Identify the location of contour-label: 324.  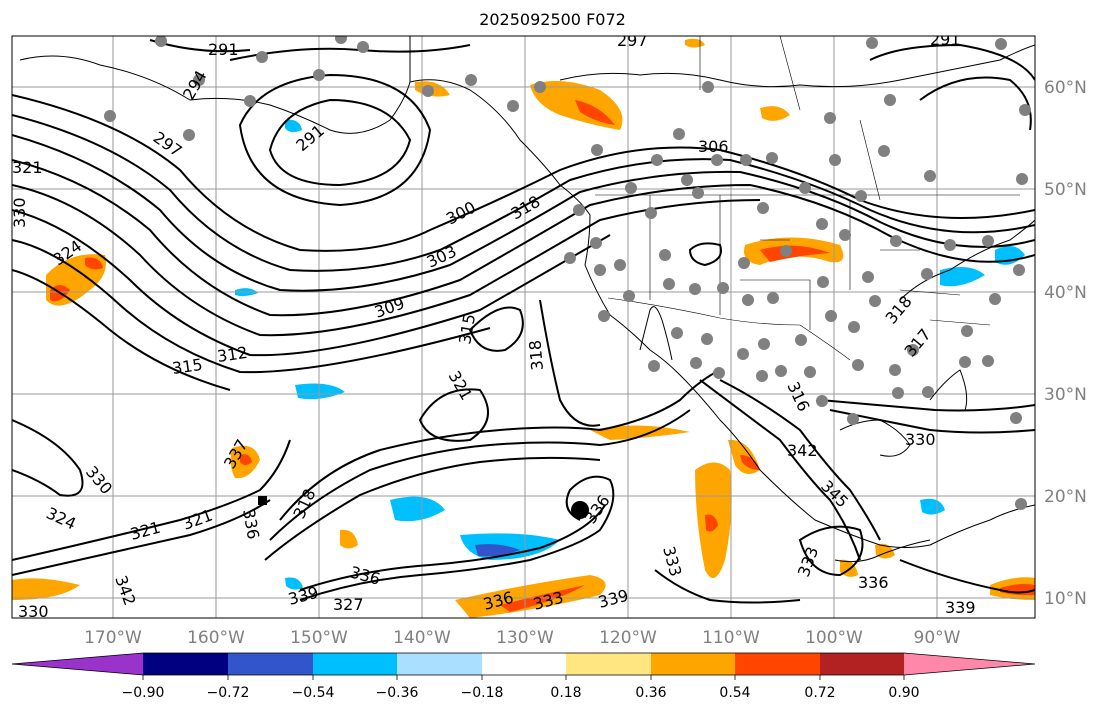
(61, 518).